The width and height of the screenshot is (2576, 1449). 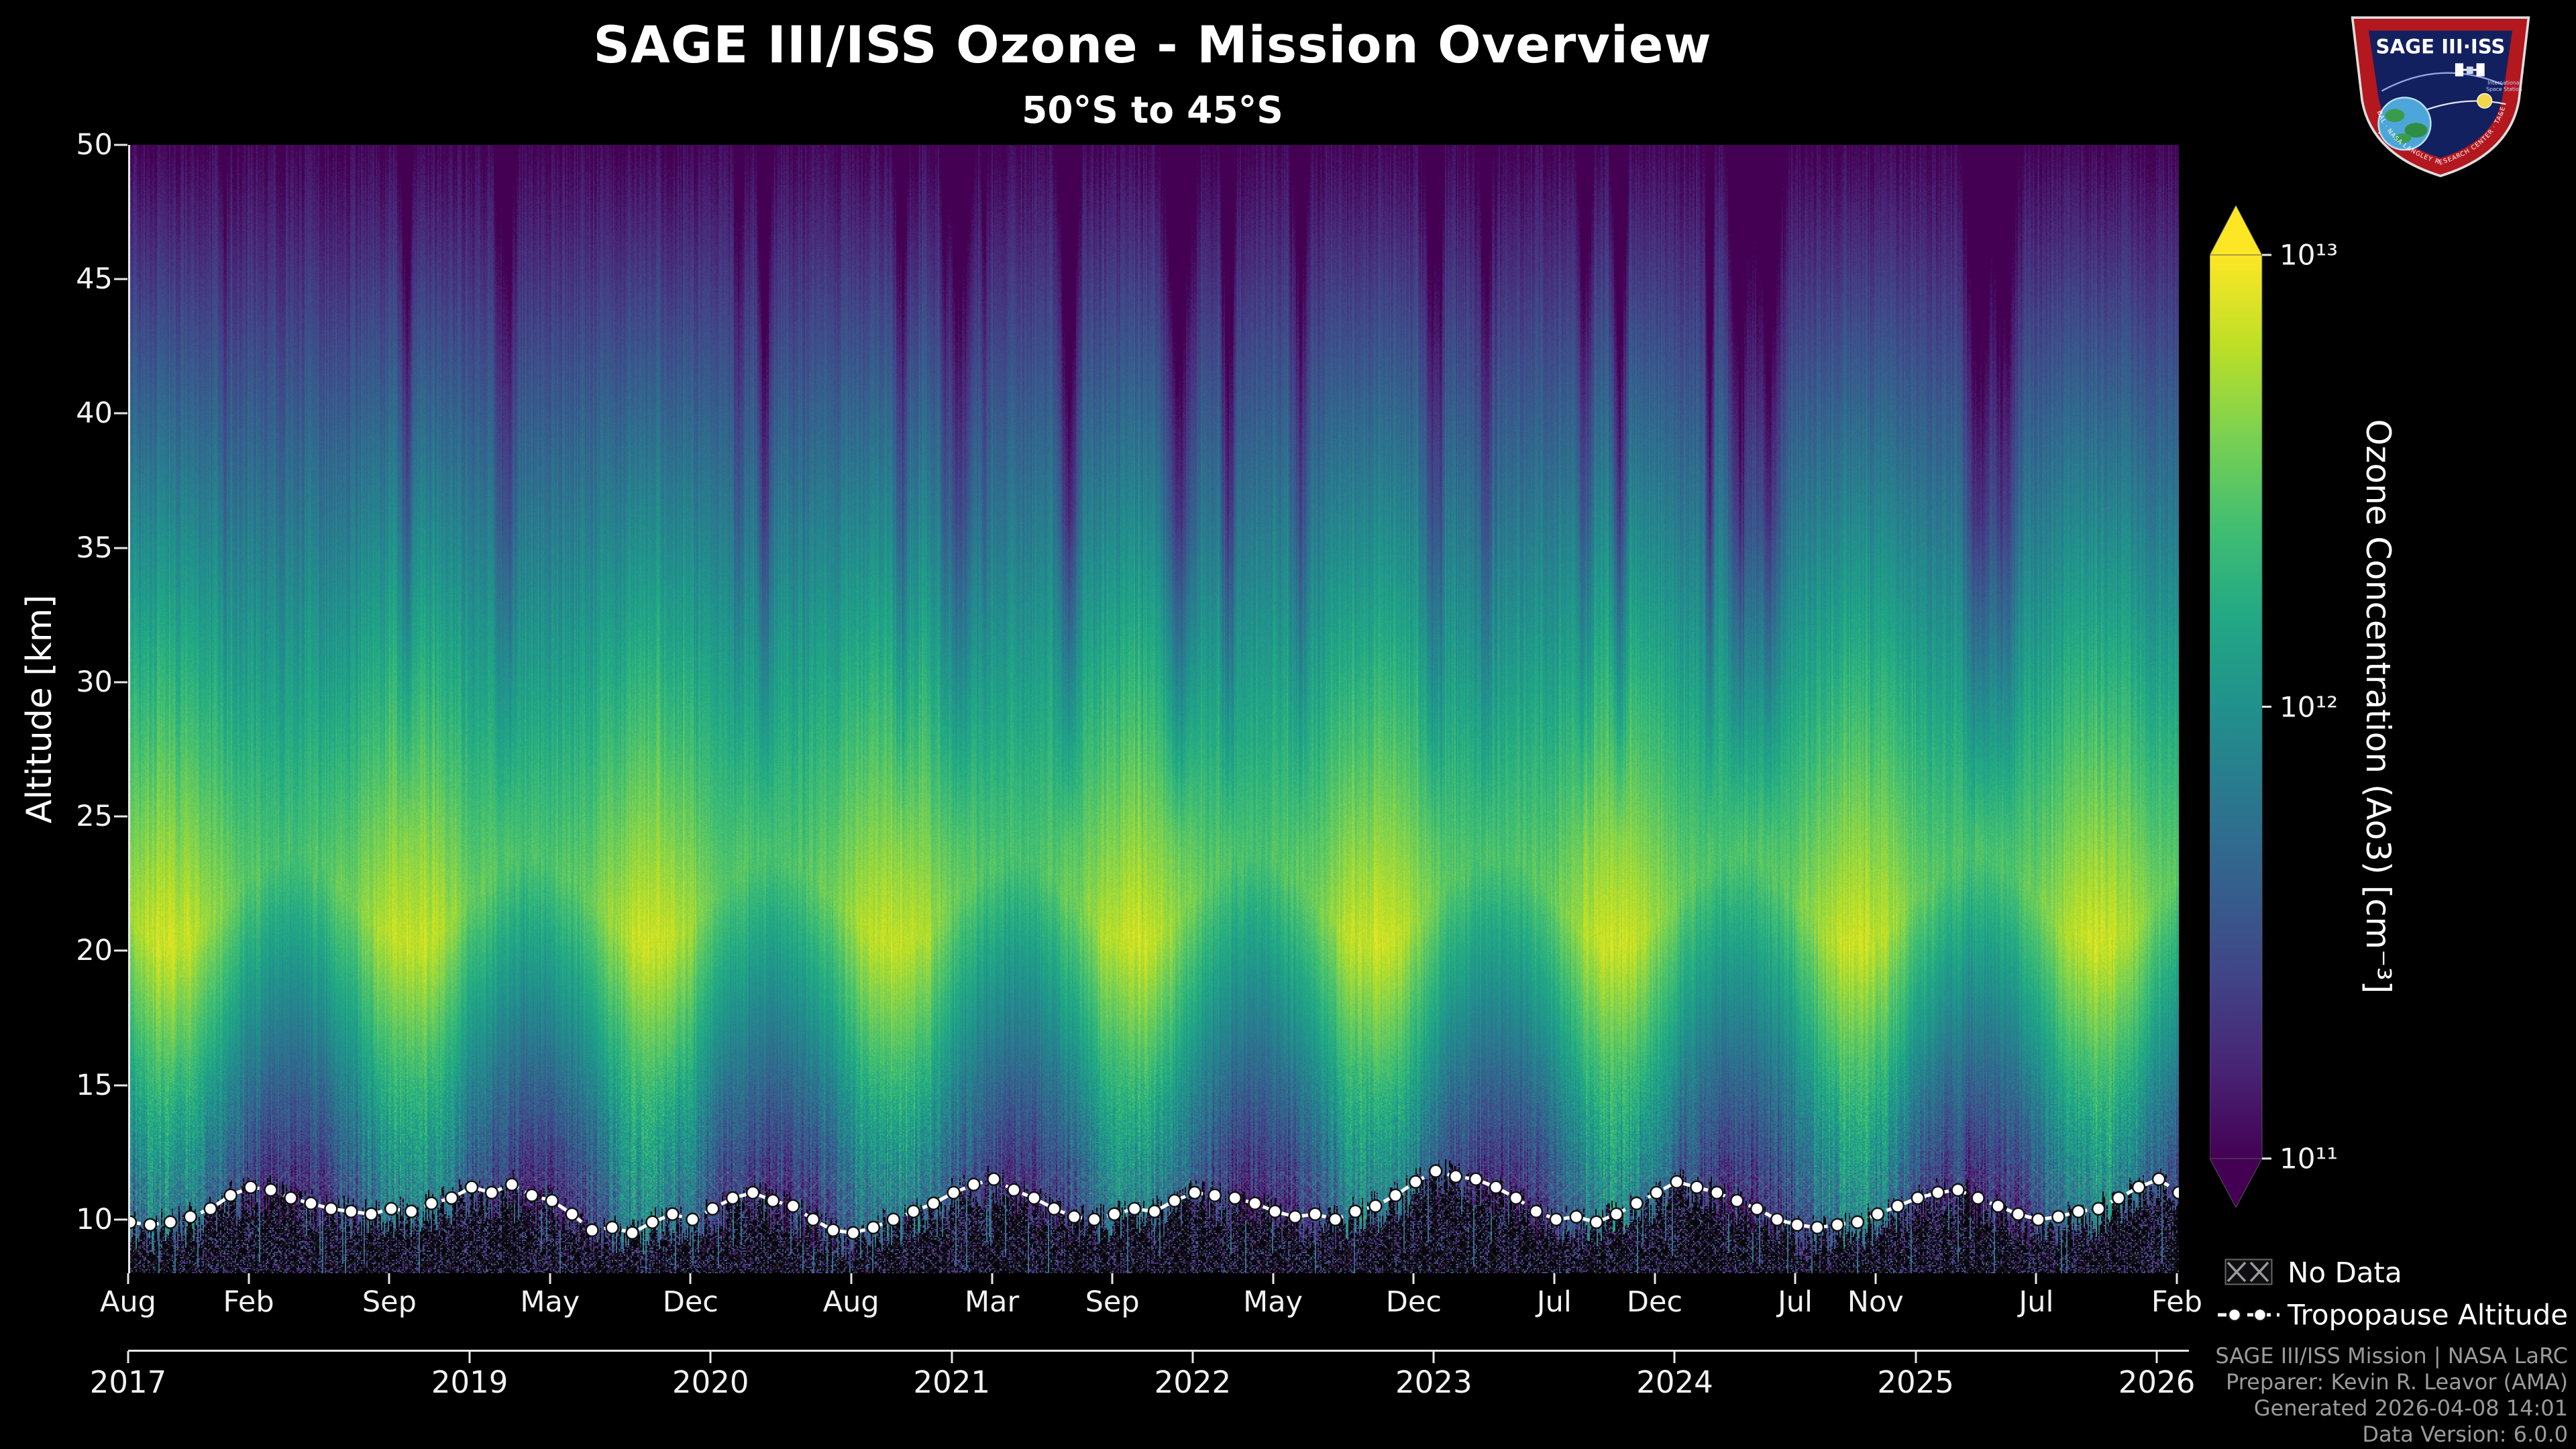 What do you see at coordinates (1193, 1382) in the screenshot?
I see `x-tick-year-label: 2022` at bounding box center [1193, 1382].